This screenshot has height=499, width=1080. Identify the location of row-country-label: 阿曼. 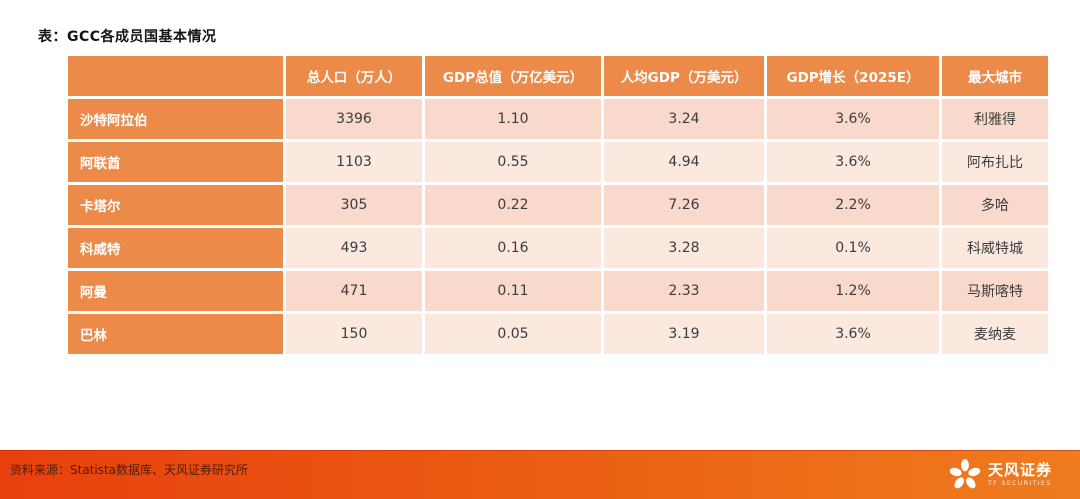
(175, 291).